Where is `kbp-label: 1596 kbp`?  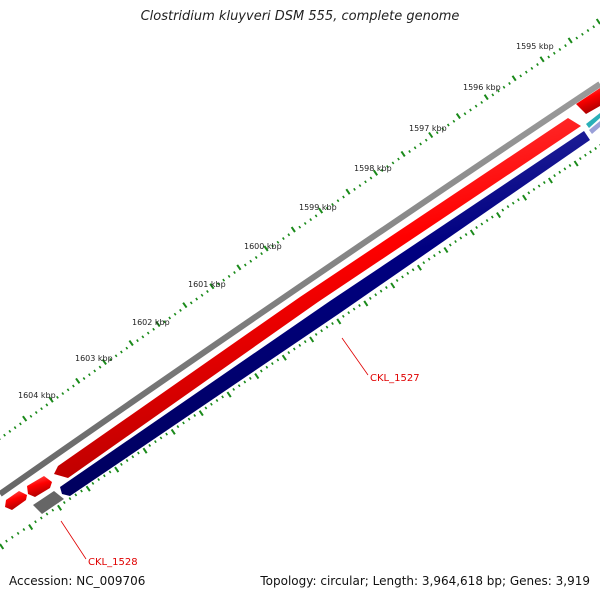
kbp-label: 1596 kbp is located at coordinates (482, 87).